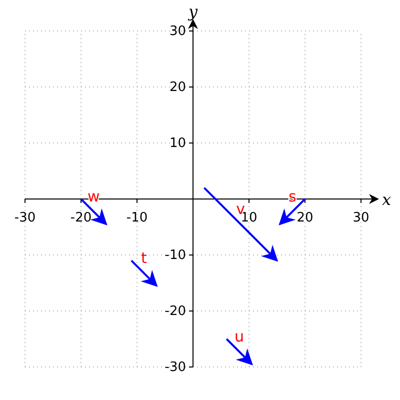 The image size is (400, 400). Describe the element at coordinates (305, 218) in the screenshot. I see `x-tick-label: 20` at that location.